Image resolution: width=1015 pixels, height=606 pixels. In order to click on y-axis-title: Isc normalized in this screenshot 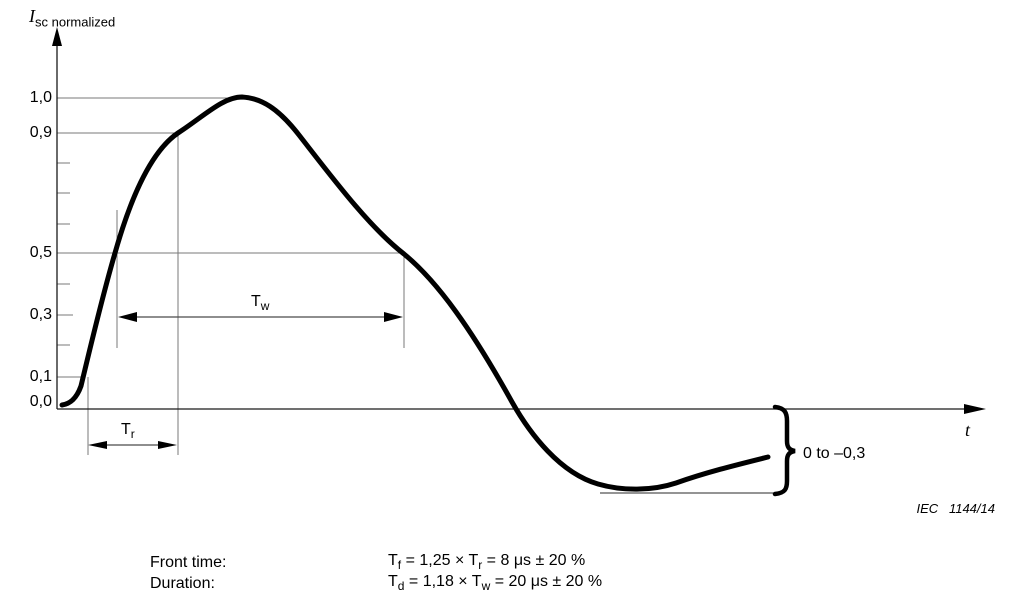, I will do `click(72, 19)`.